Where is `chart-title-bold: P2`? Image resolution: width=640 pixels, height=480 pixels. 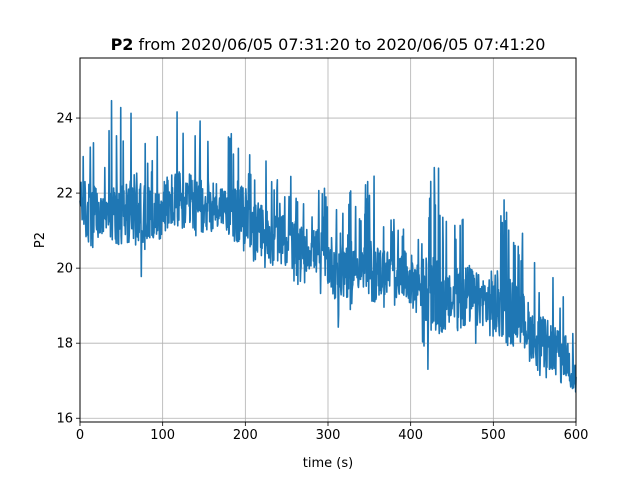
chart-title-bold: P2 is located at coordinates (122, 44).